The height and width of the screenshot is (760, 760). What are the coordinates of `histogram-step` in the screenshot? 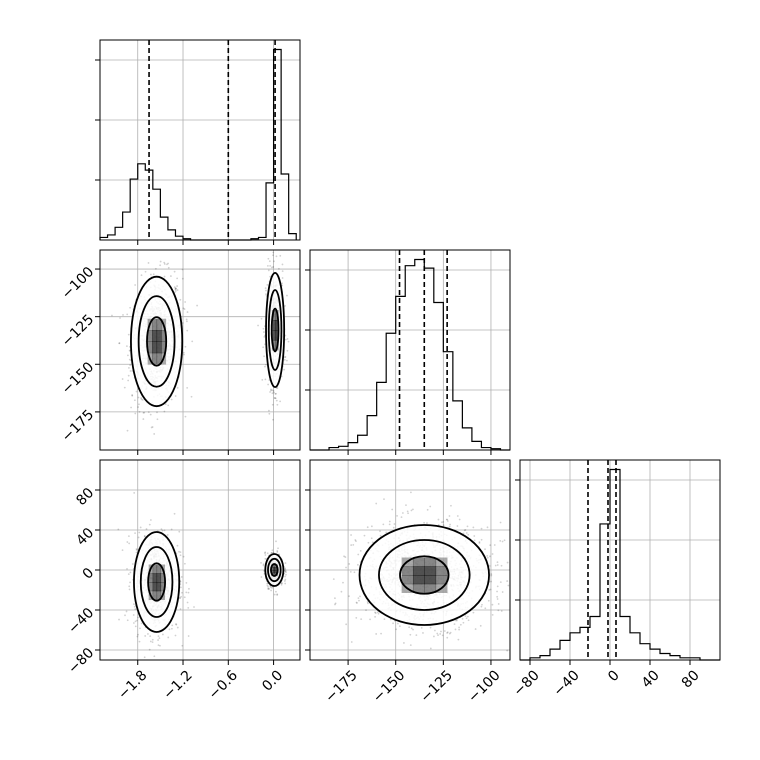 It's located at (410, 354).